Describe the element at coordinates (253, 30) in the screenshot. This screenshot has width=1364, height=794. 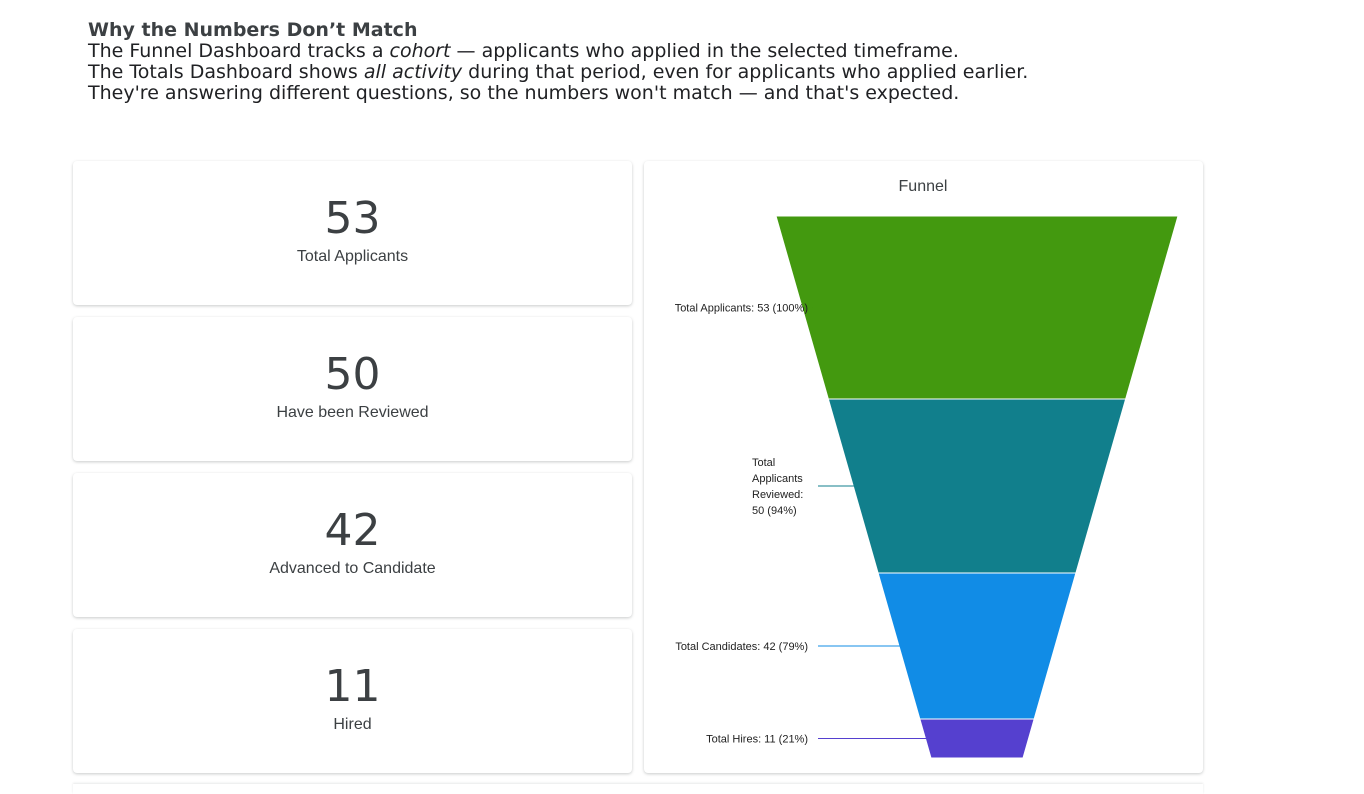
I see `explainer-heading: Why the Numbers Don’t Match` at that location.